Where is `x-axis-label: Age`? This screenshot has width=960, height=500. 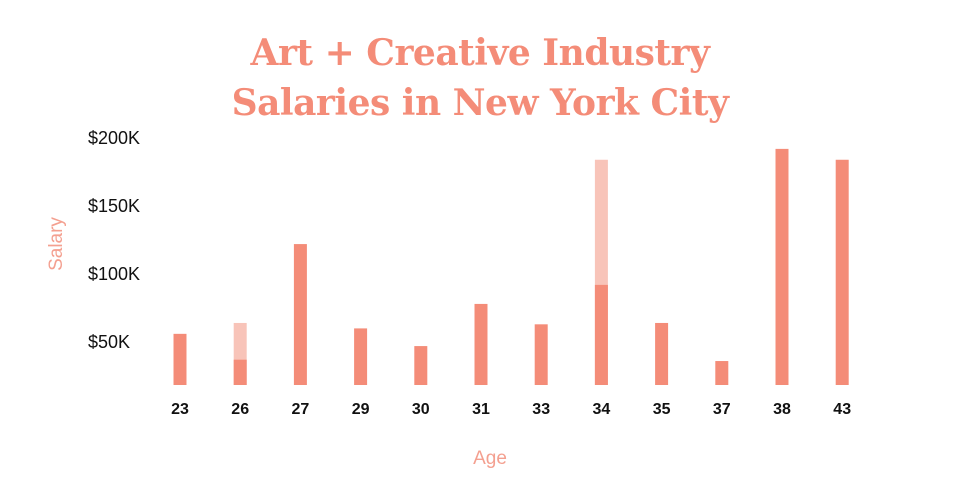
x-axis-label: Age is located at coordinates (490, 458).